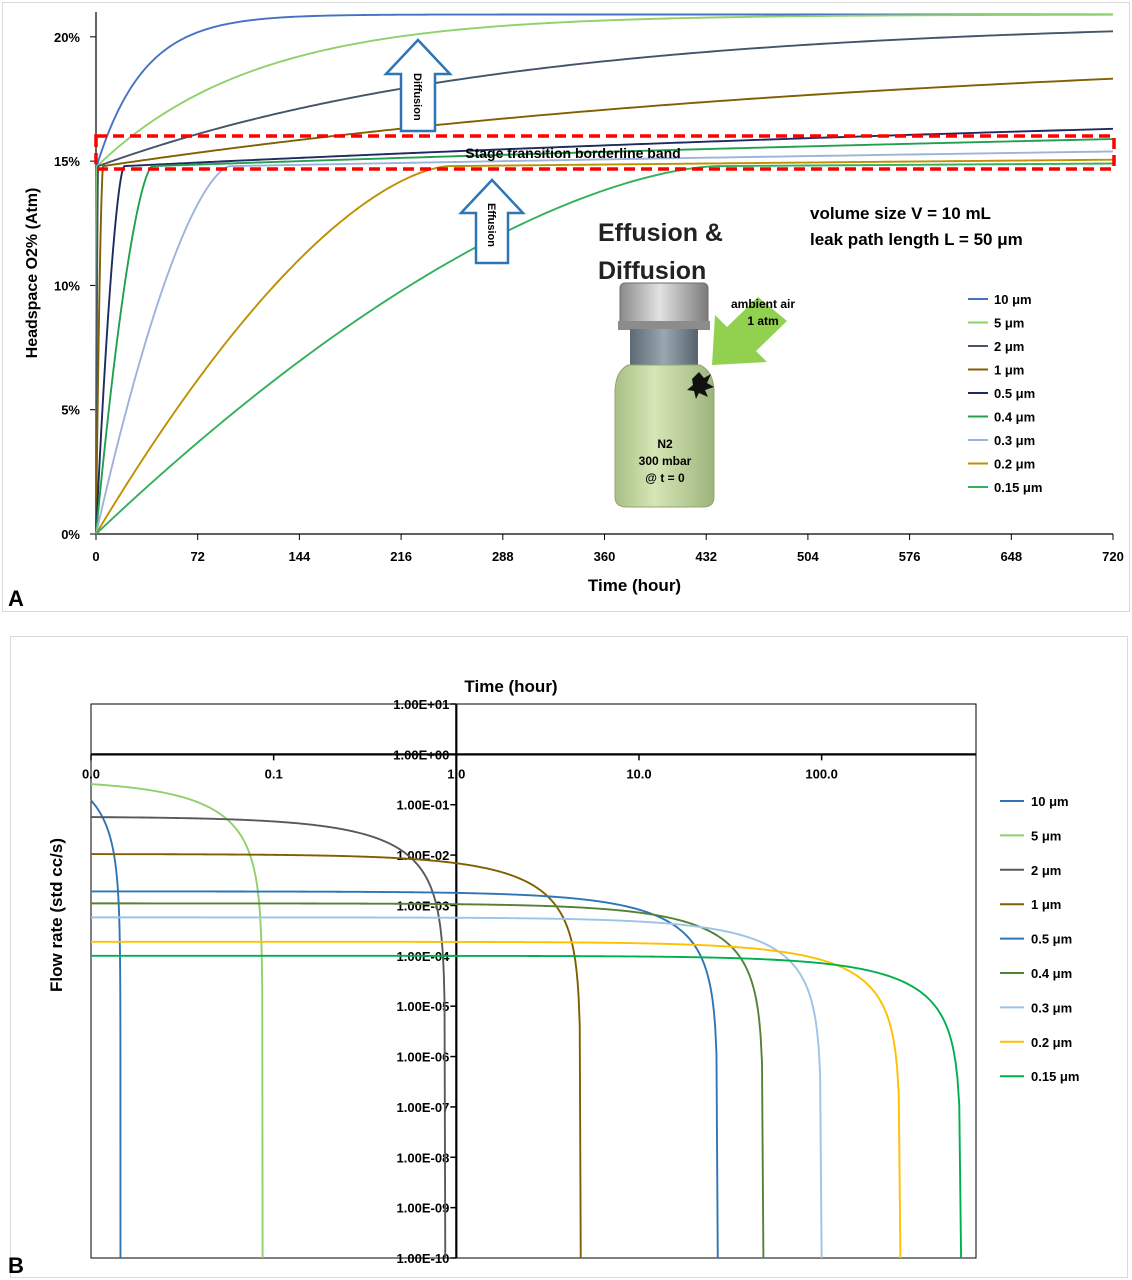 The height and width of the screenshot is (1280, 1132). What do you see at coordinates (572, 153) in the screenshot?
I see `band-label: Stage transition borderline band` at bounding box center [572, 153].